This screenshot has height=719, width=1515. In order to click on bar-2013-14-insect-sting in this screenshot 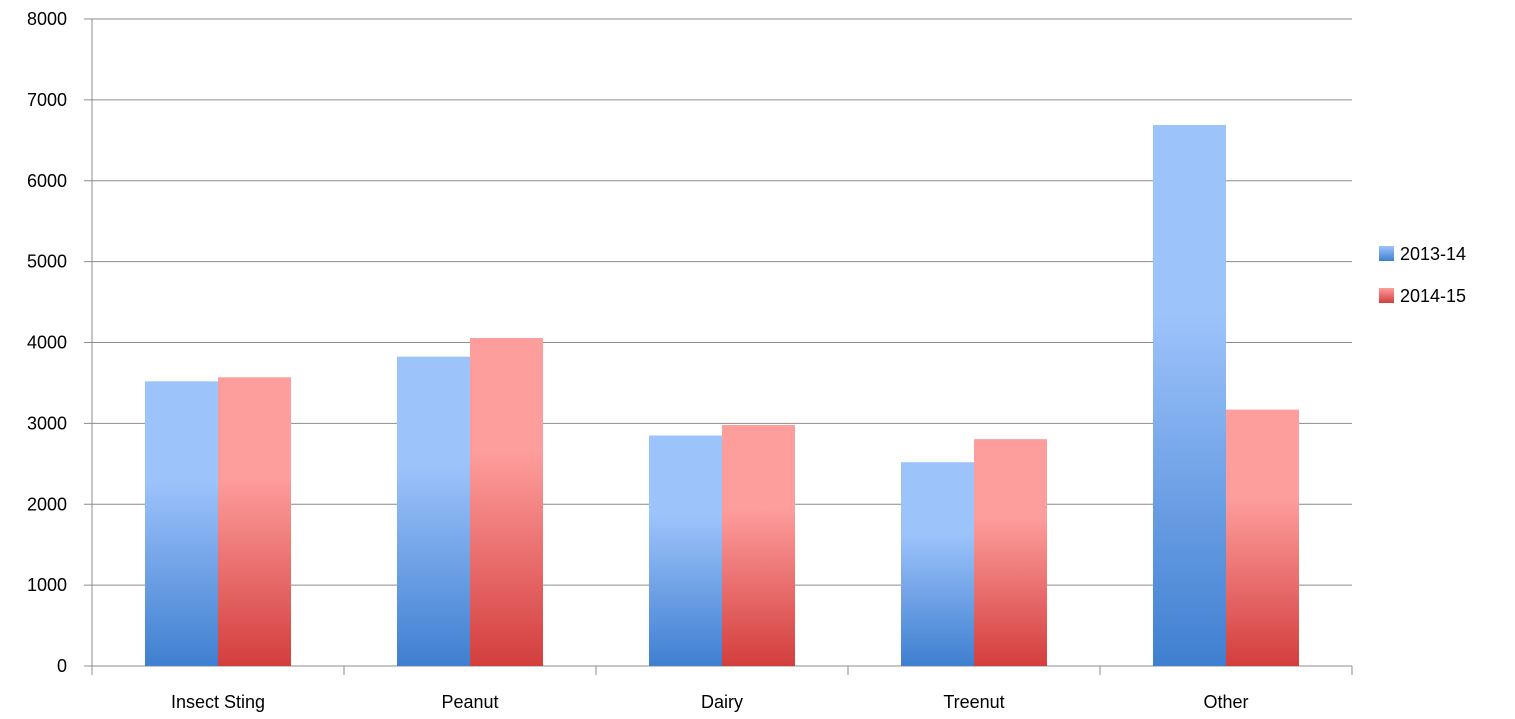, I will do `click(181, 523)`.